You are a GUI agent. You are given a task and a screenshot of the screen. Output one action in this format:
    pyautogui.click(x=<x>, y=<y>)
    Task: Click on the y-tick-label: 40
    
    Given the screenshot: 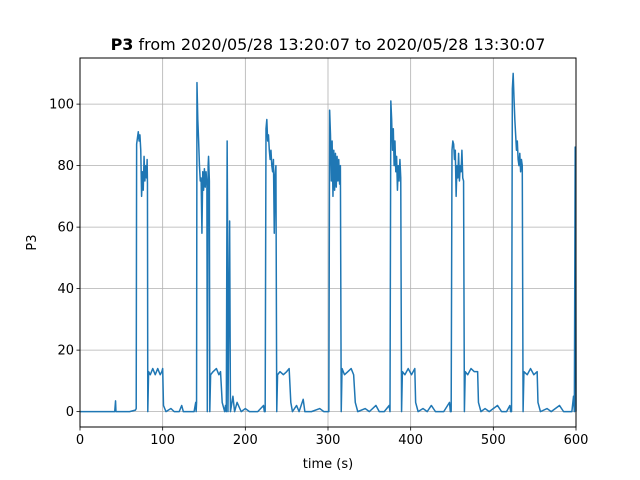 What is the action you would take?
    pyautogui.click(x=65, y=289)
    